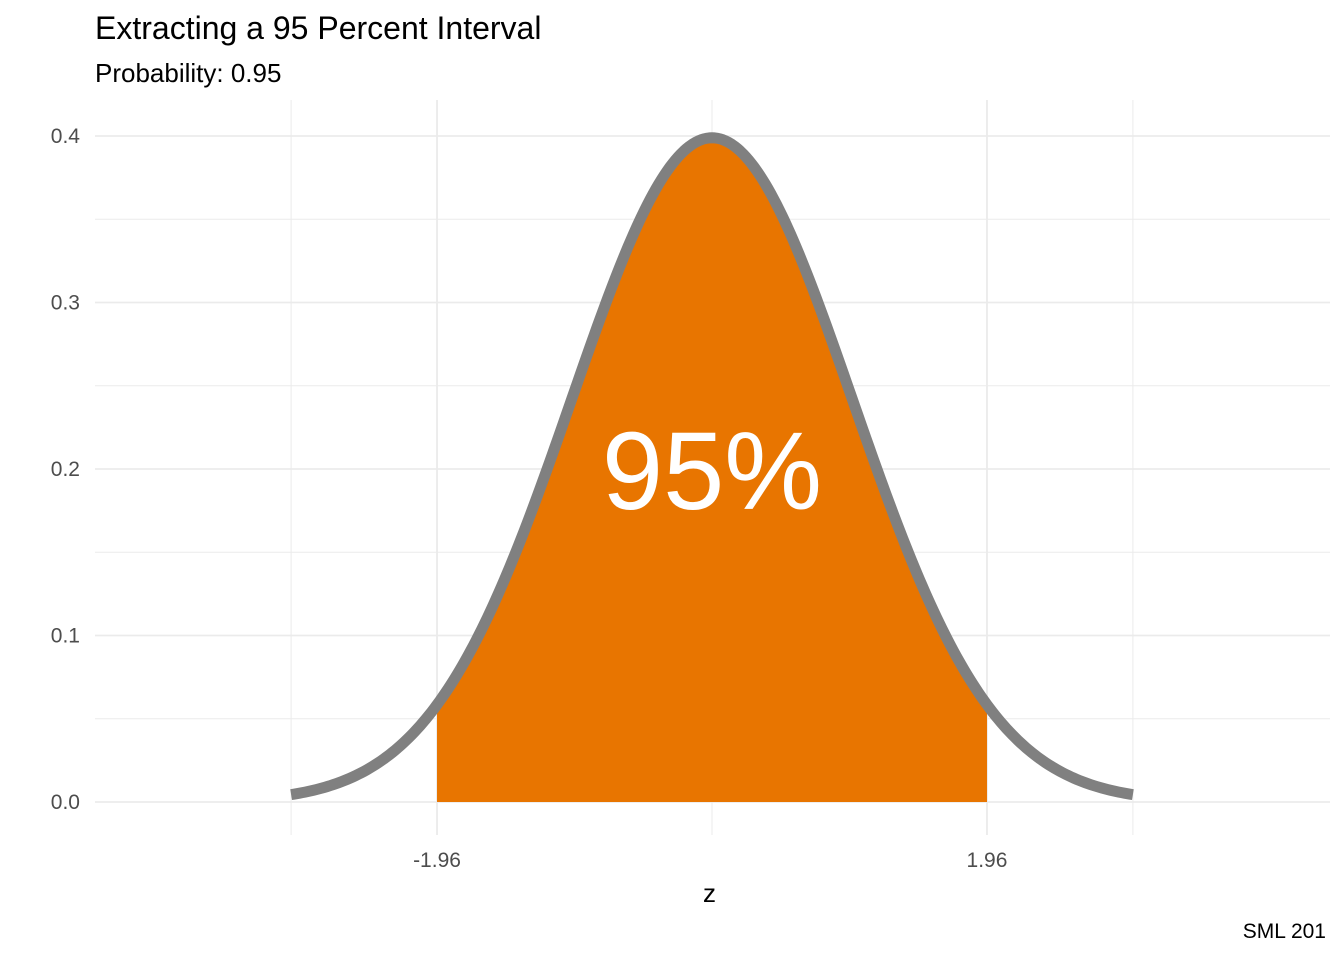 Image resolution: width=1344 pixels, height=960 pixels. I want to click on x-axis-ticks: -1.96 1.96, so click(710, 860).